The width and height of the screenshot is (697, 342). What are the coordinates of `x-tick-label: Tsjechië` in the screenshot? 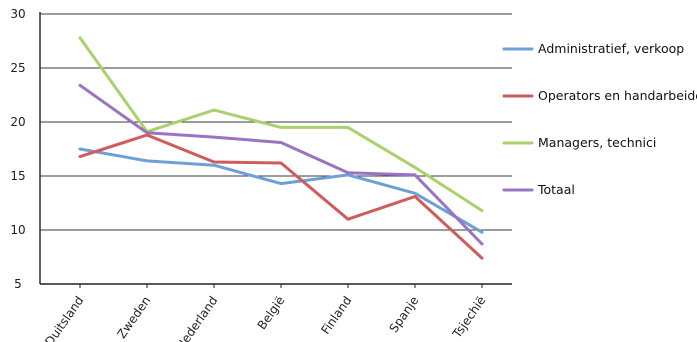 It's located at (468, 318).